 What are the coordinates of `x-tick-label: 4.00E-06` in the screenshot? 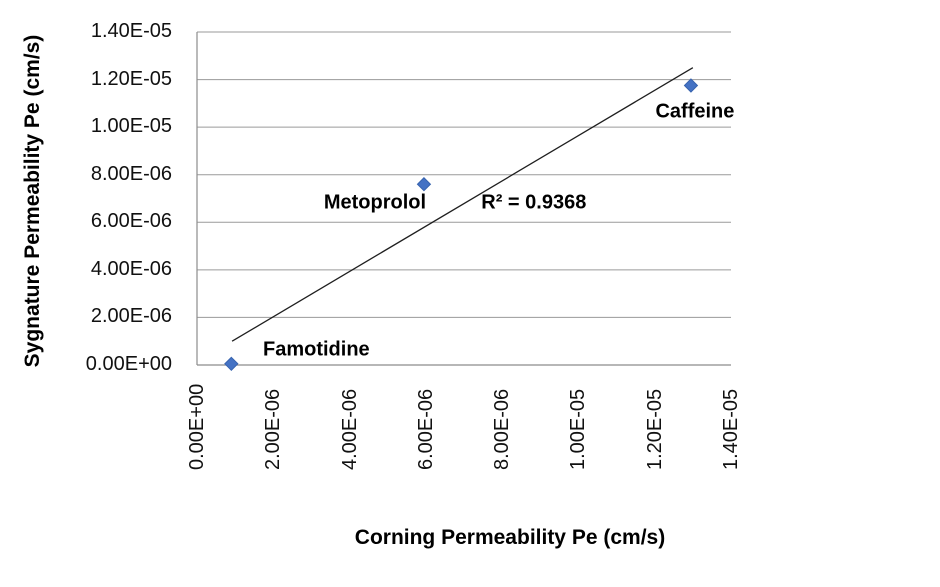 It's located at (349, 429).